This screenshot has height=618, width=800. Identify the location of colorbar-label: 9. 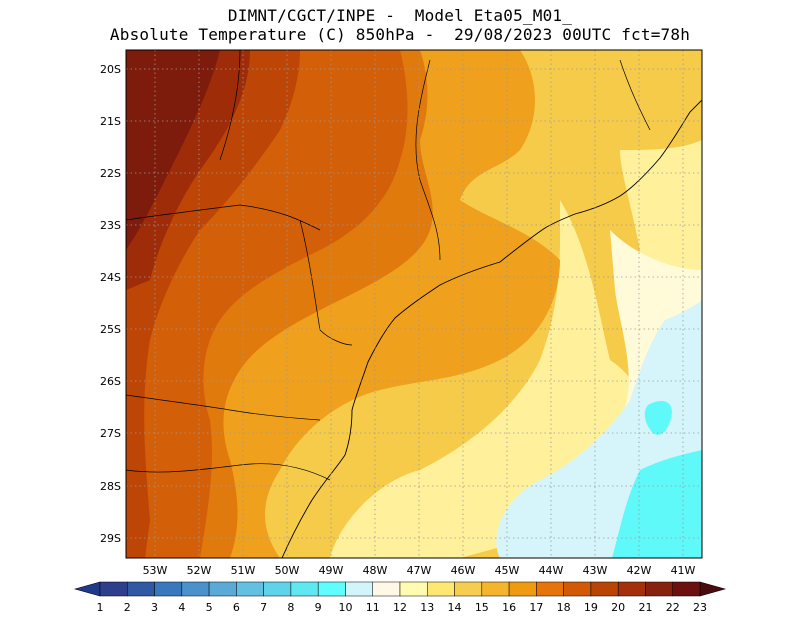
(318, 607).